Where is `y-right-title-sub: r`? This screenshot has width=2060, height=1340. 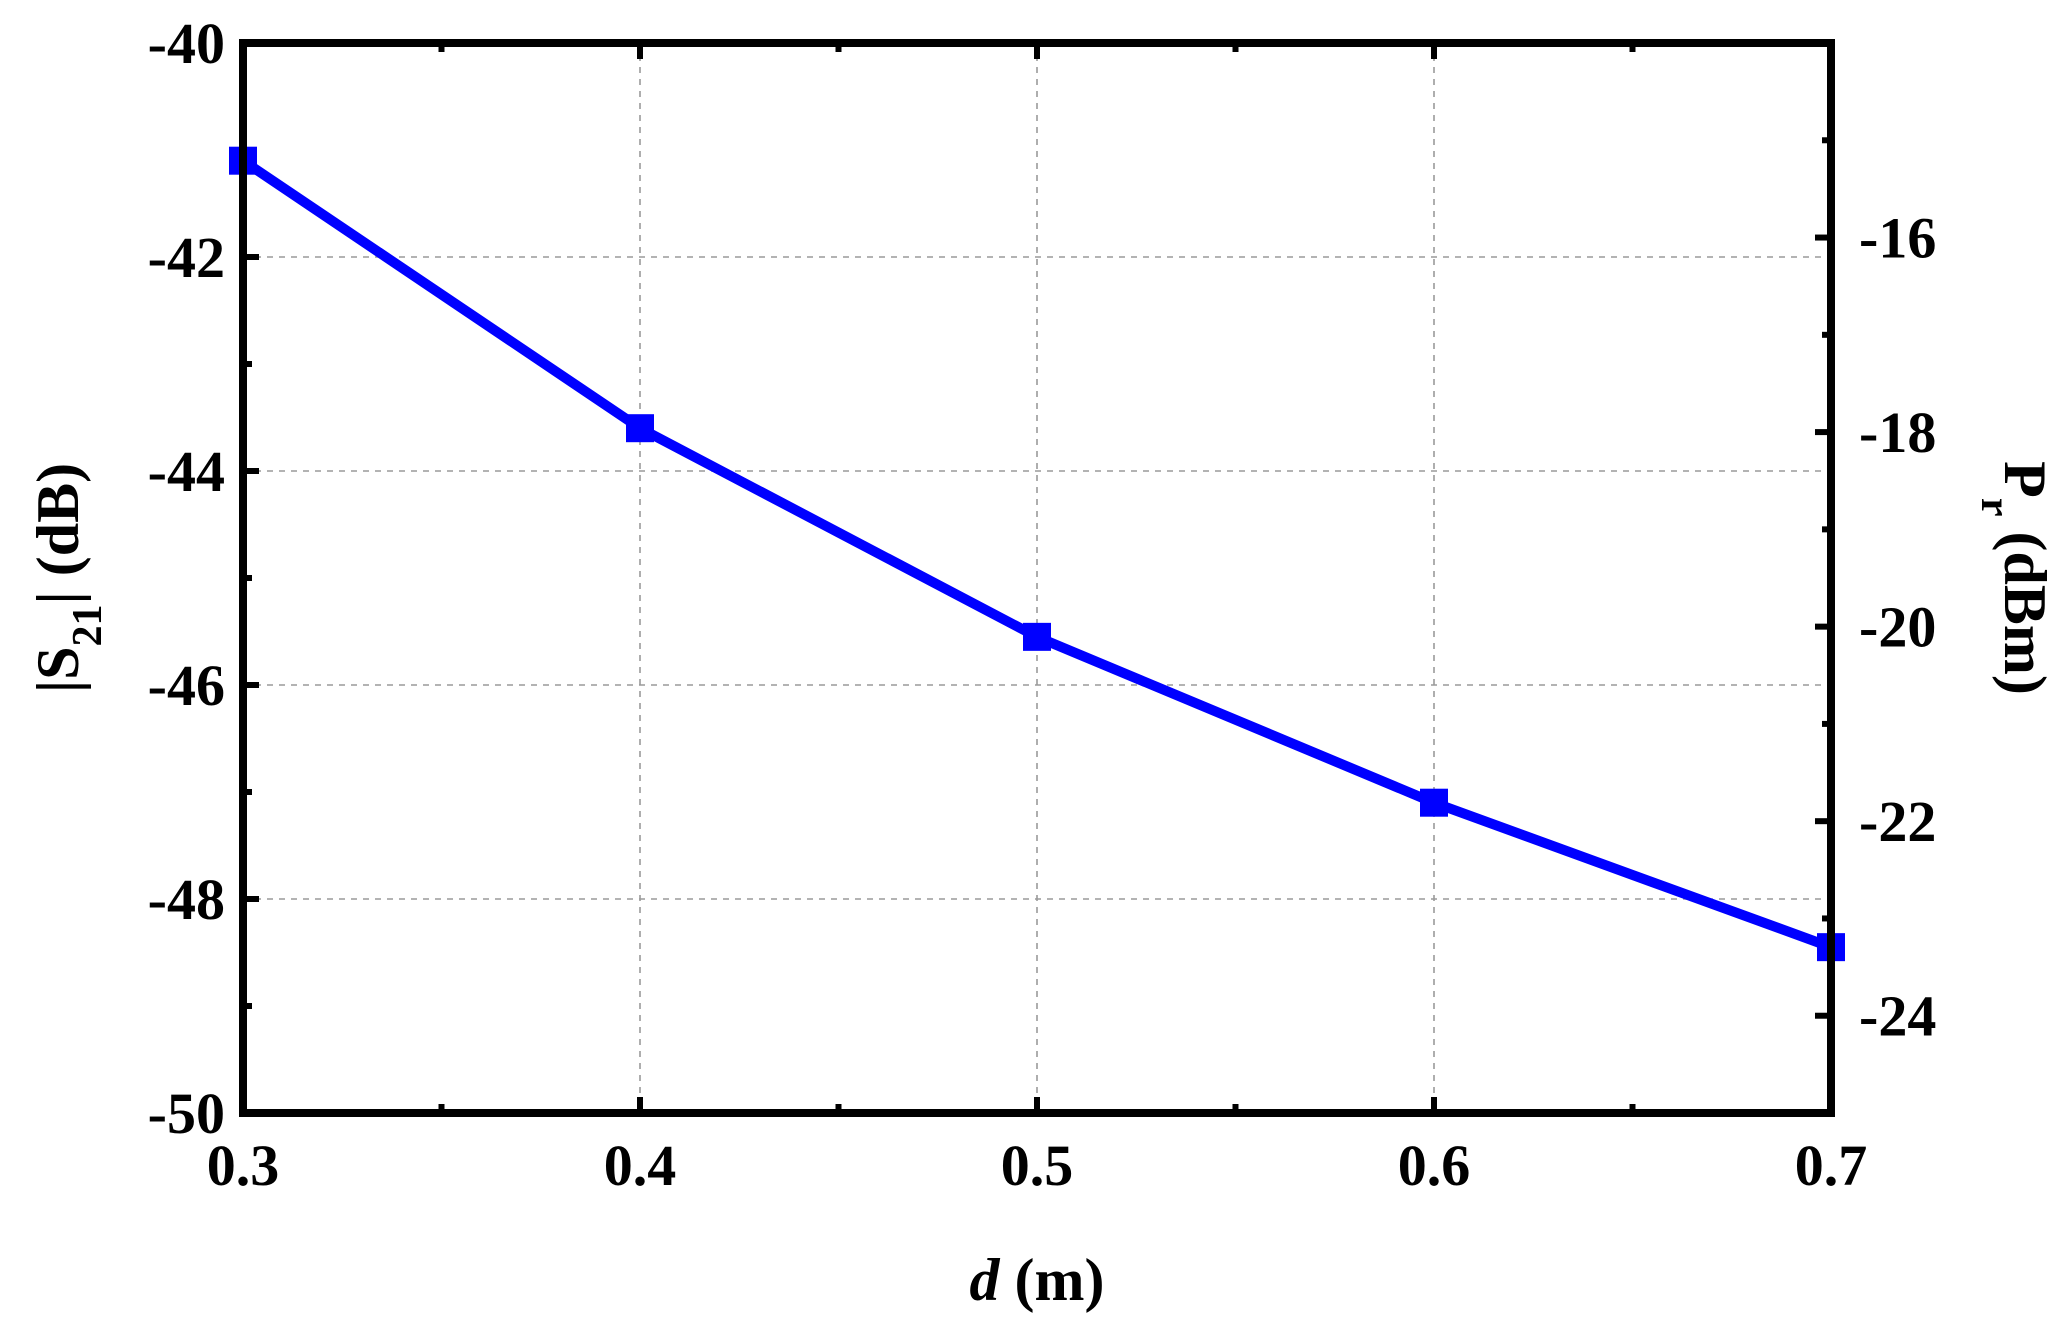
y-right-title-sub: r is located at coordinates (1995, 507).